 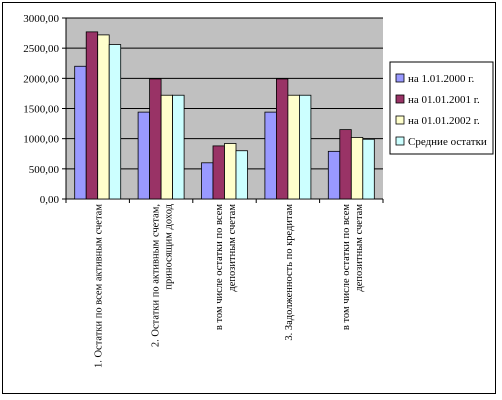 I want to click on x-category-label: 3. Задолженность по кредитам, so click(x=289, y=272).